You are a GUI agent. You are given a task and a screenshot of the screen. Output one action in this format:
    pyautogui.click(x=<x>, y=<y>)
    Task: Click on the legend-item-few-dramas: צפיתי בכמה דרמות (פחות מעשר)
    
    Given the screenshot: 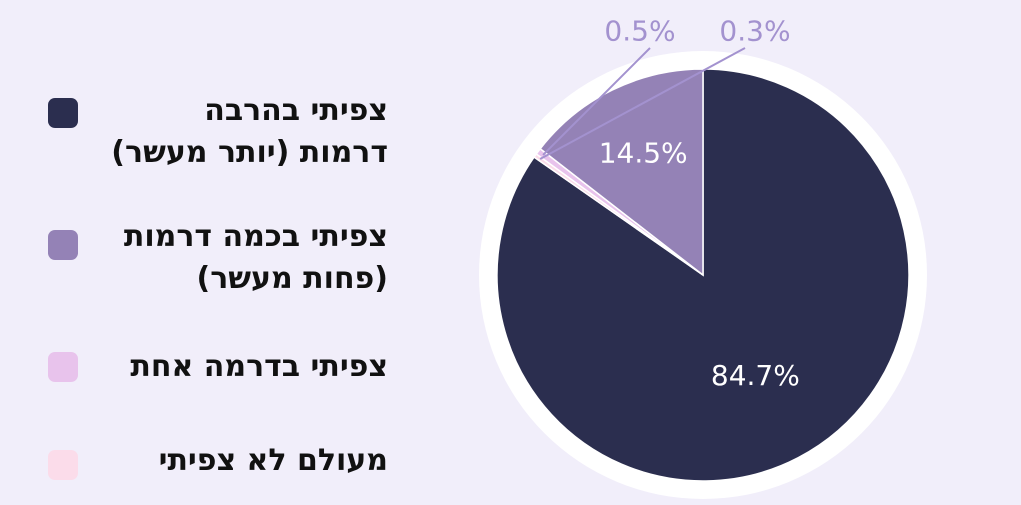 What is the action you would take?
    pyautogui.click(x=218, y=258)
    